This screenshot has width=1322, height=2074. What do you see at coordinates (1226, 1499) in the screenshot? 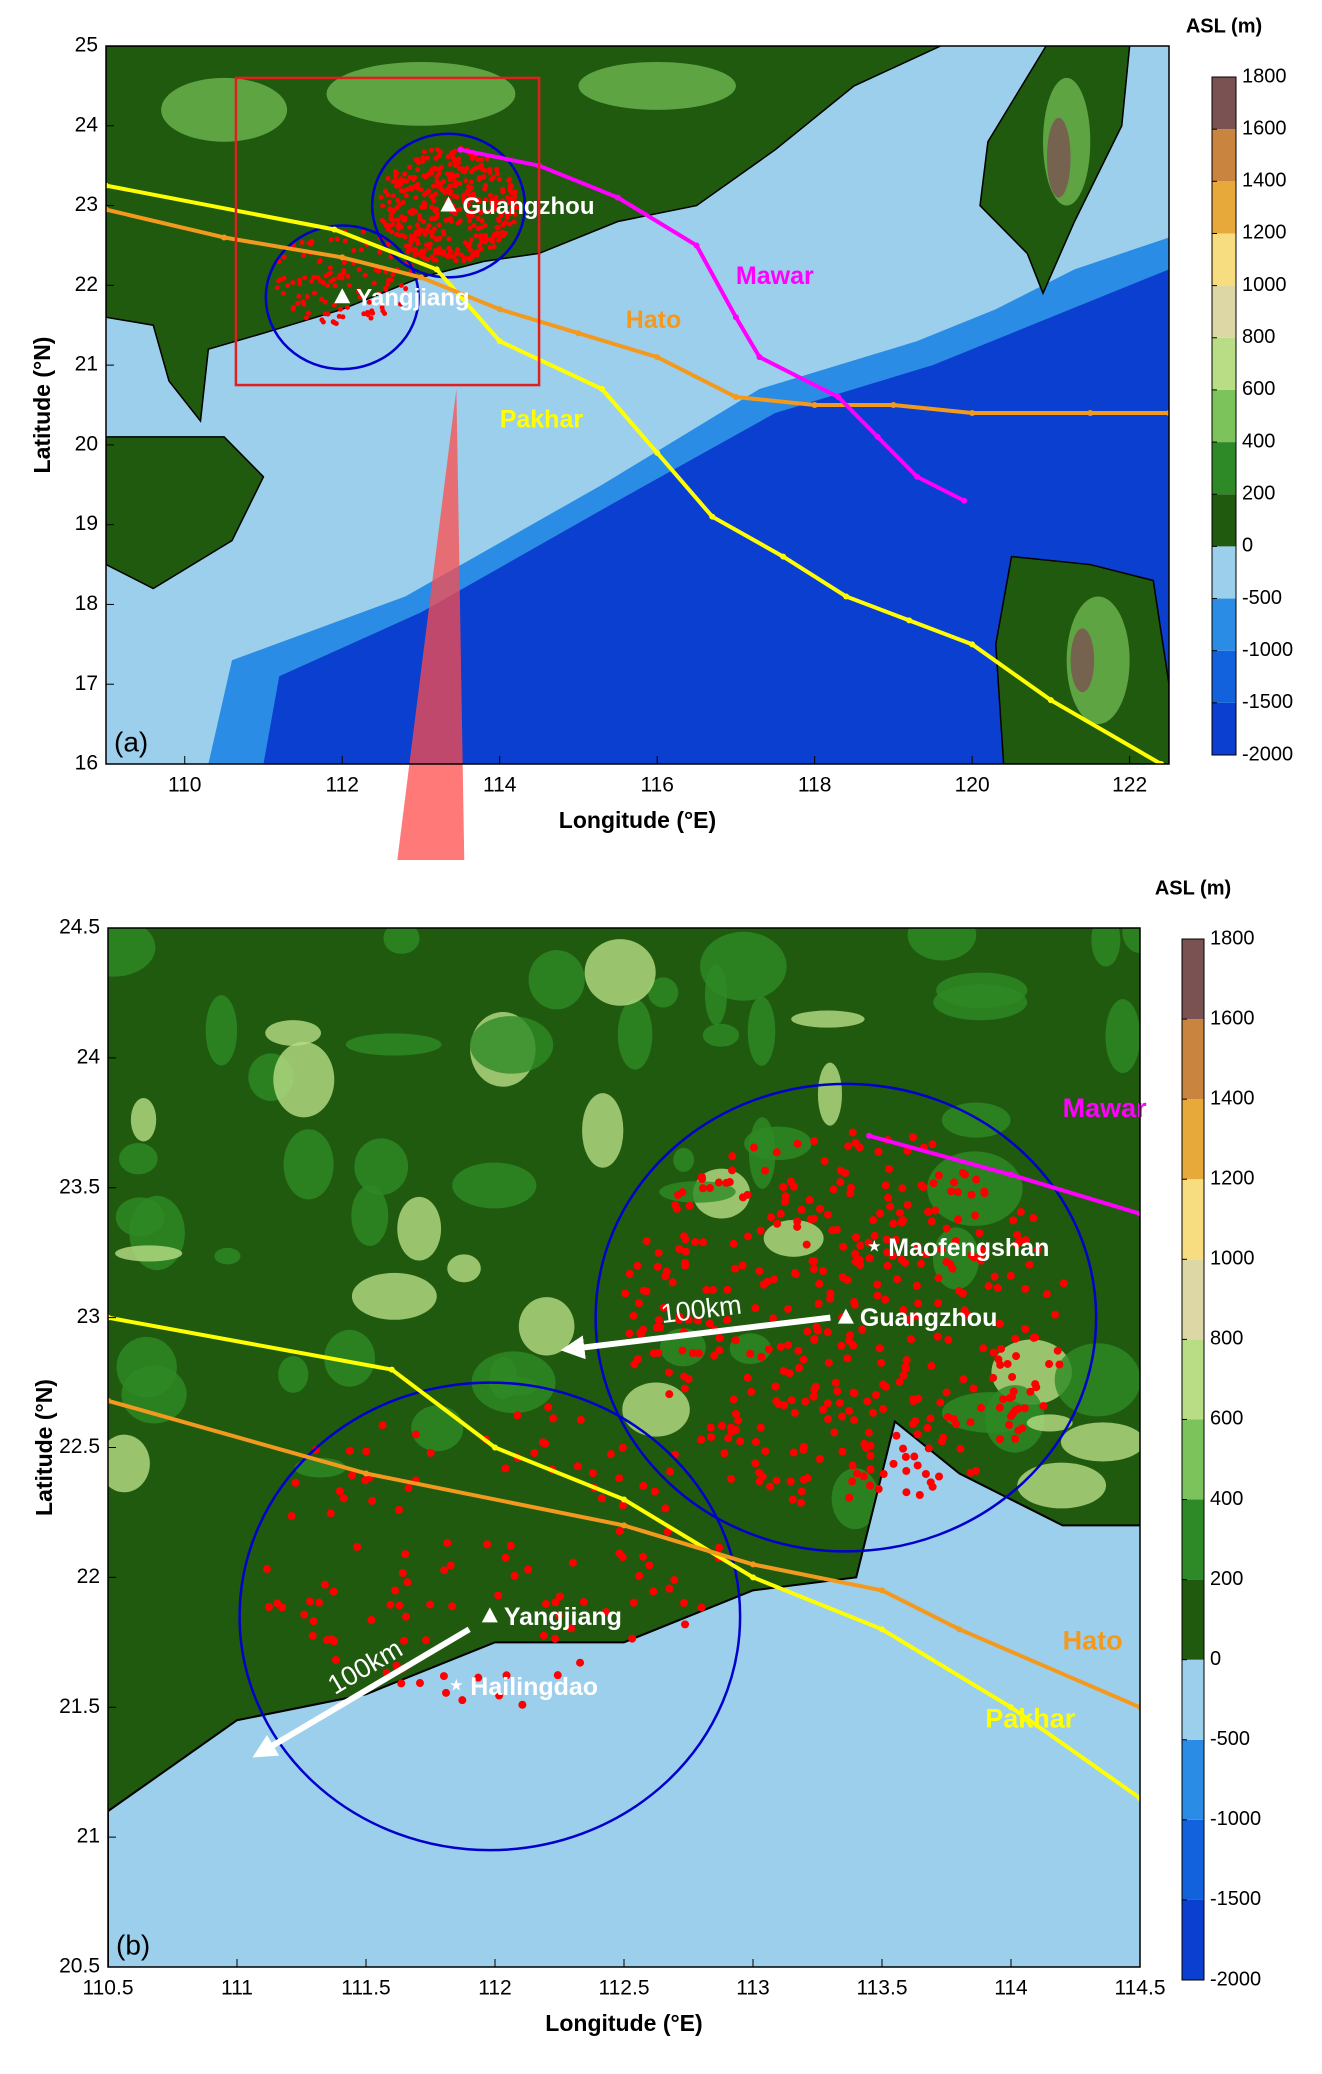
I see `colorbar-tick-label: 400` at bounding box center [1226, 1499].